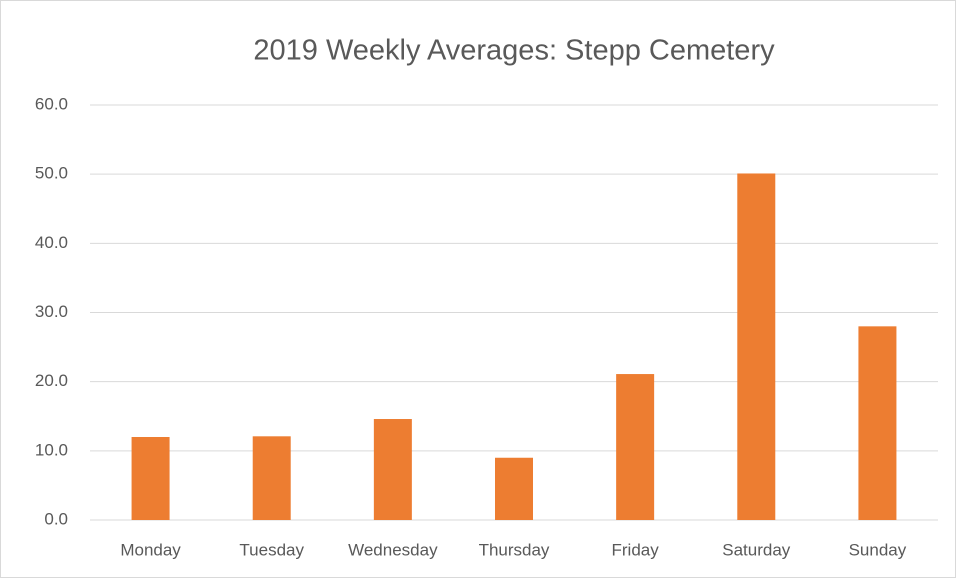  What do you see at coordinates (878, 549) in the screenshot?
I see `x-tick-label: Sunday` at bounding box center [878, 549].